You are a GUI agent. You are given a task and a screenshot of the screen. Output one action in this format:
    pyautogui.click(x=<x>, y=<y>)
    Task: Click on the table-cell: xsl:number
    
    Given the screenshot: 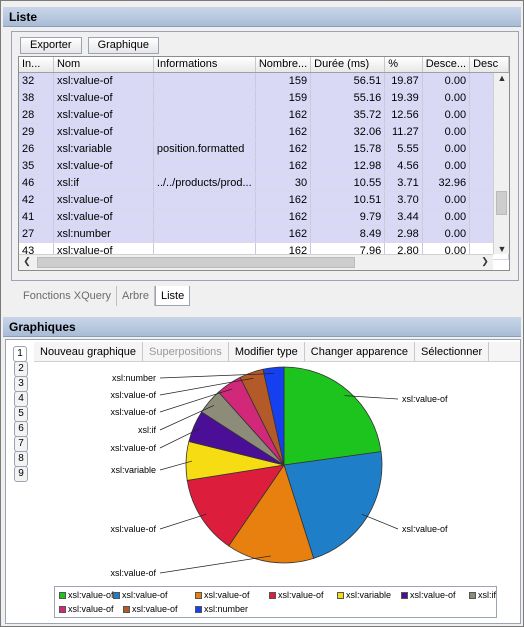 What is the action you would take?
    pyautogui.click(x=103, y=234)
    